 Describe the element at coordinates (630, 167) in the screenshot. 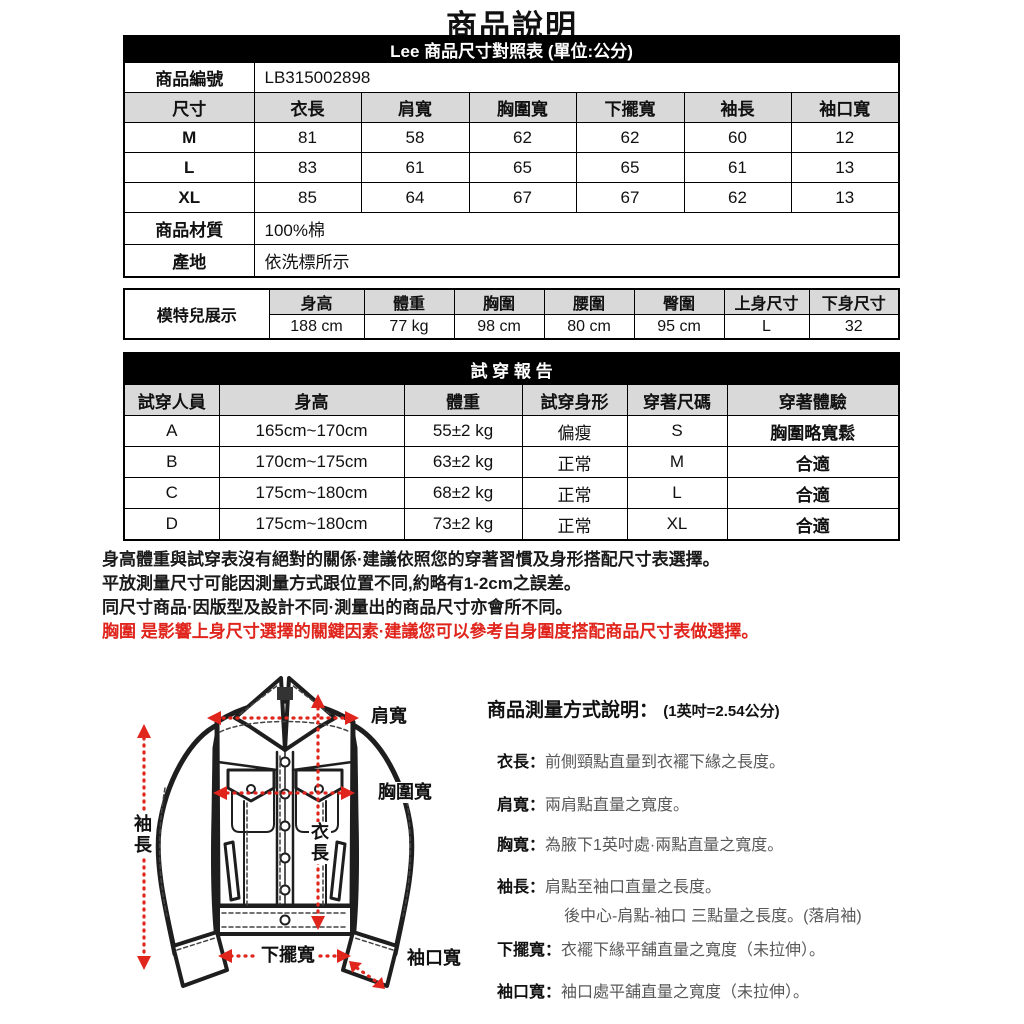

I see `value-cell: 65` at that location.